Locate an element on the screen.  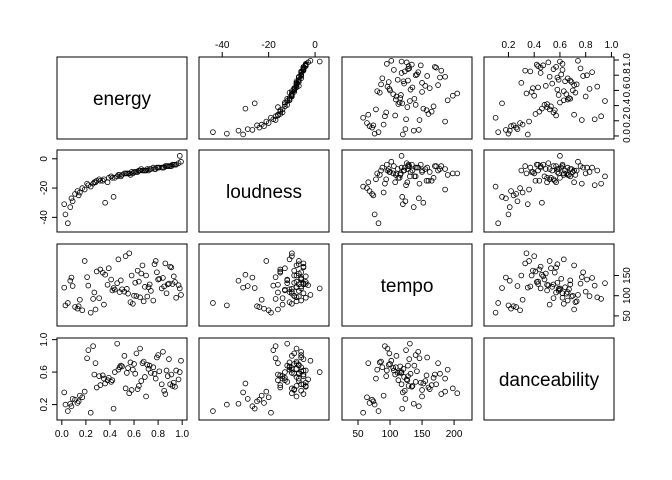
y-tick-label: -40 is located at coordinates (44, 217).